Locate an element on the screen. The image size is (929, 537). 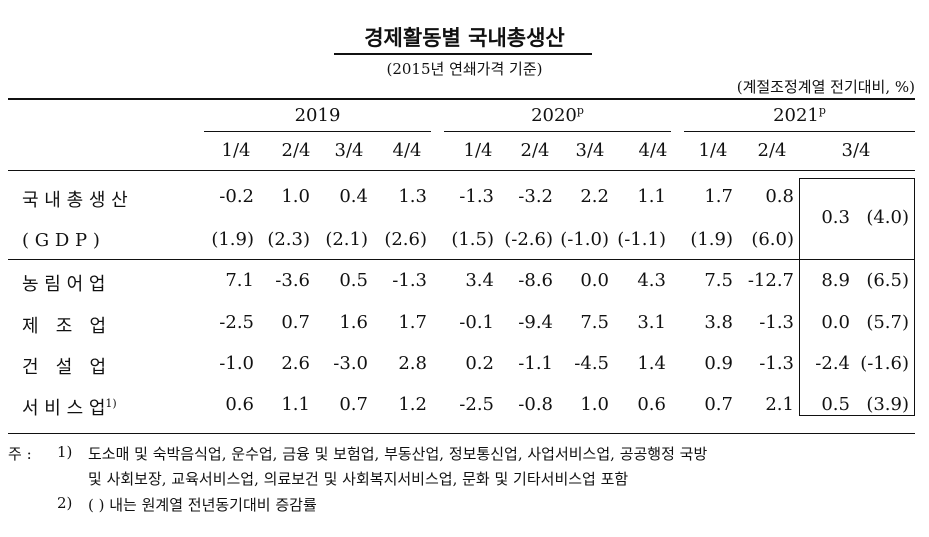
latest-quarter-highlight-box is located at coordinates (857, 297).